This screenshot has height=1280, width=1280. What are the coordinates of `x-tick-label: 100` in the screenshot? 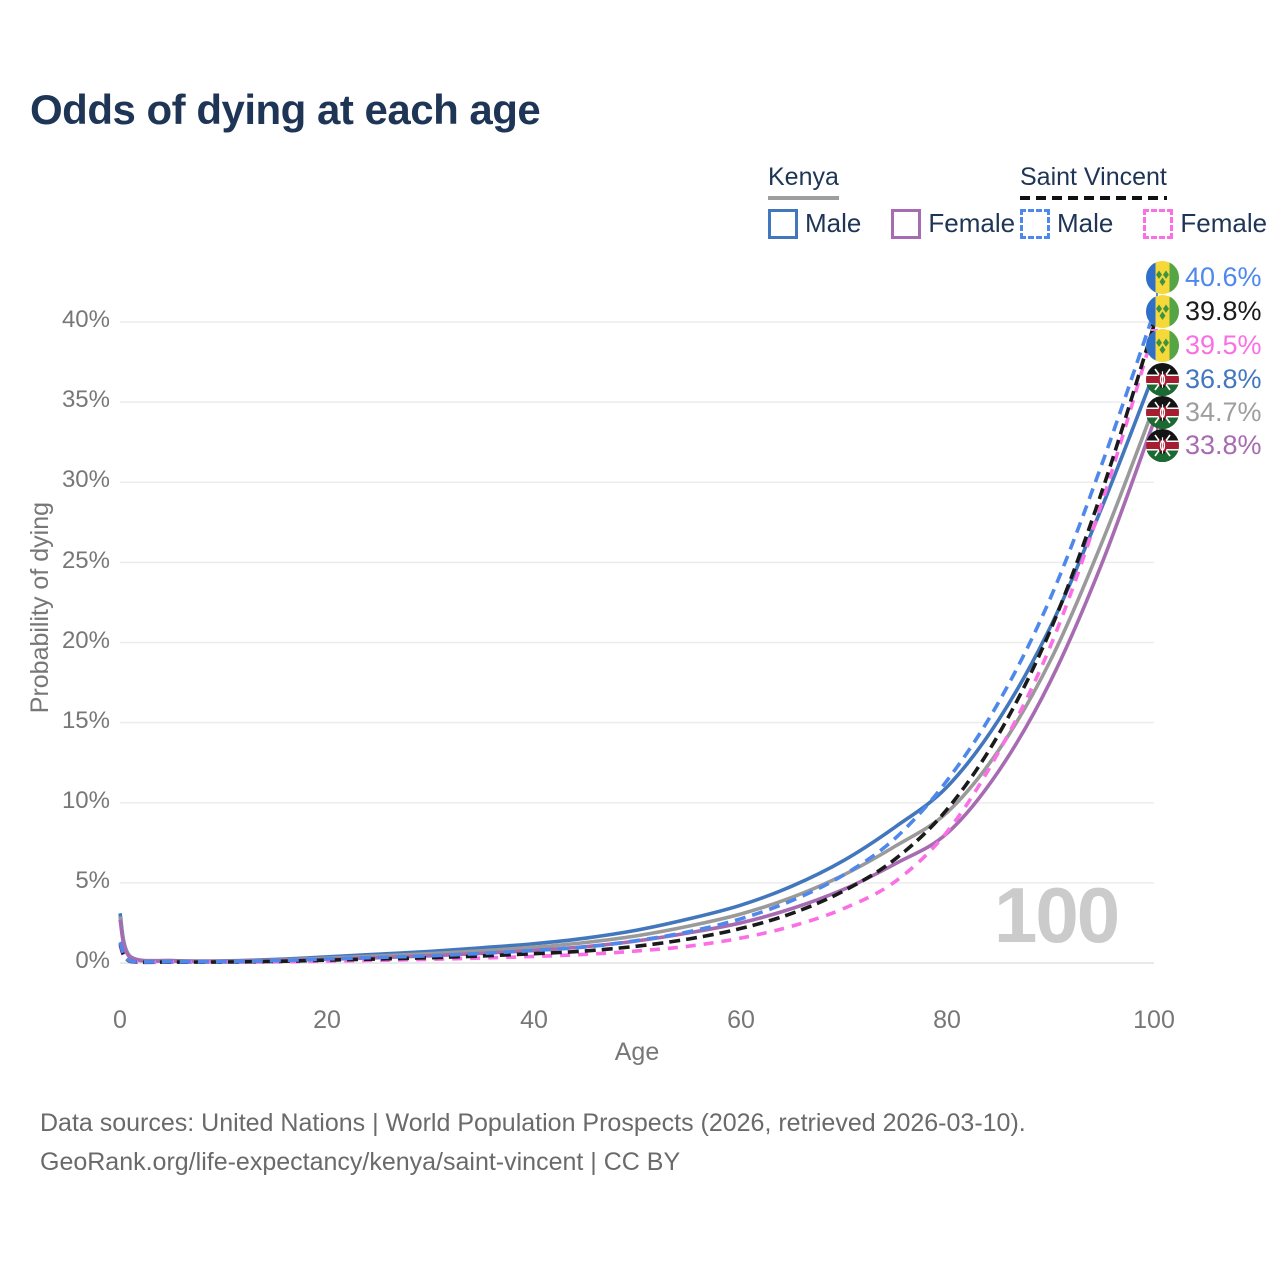 It's located at (1154, 1020).